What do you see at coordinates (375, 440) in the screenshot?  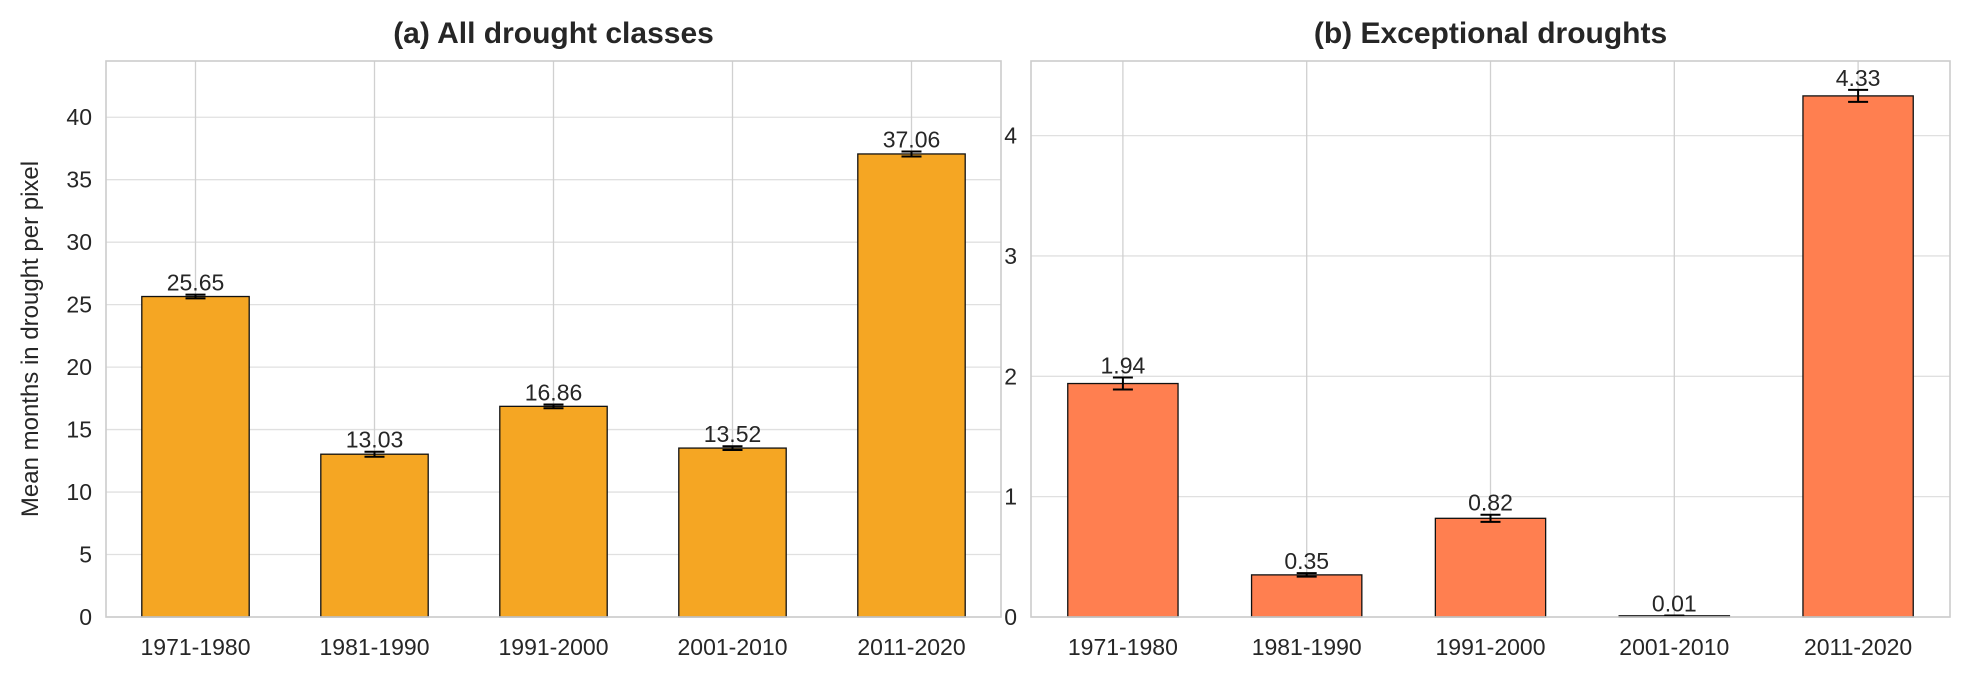 I see `data-label: 13.03` at bounding box center [375, 440].